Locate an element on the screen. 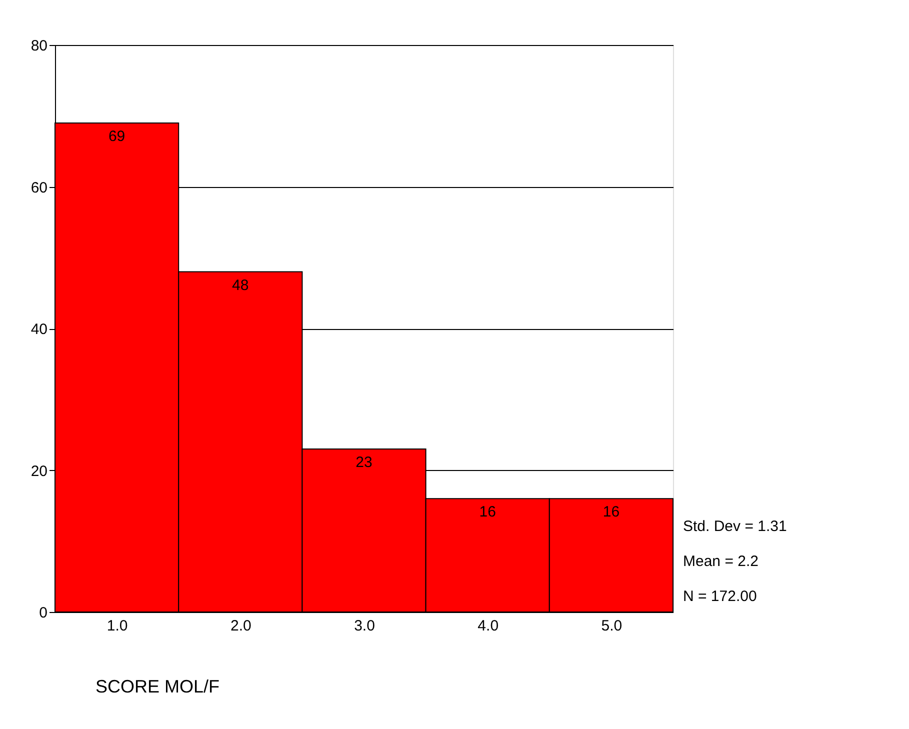 Image resolution: width=909 pixels, height=729 pixels. x-tick-label: 4.0 is located at coordinates (488, 626).